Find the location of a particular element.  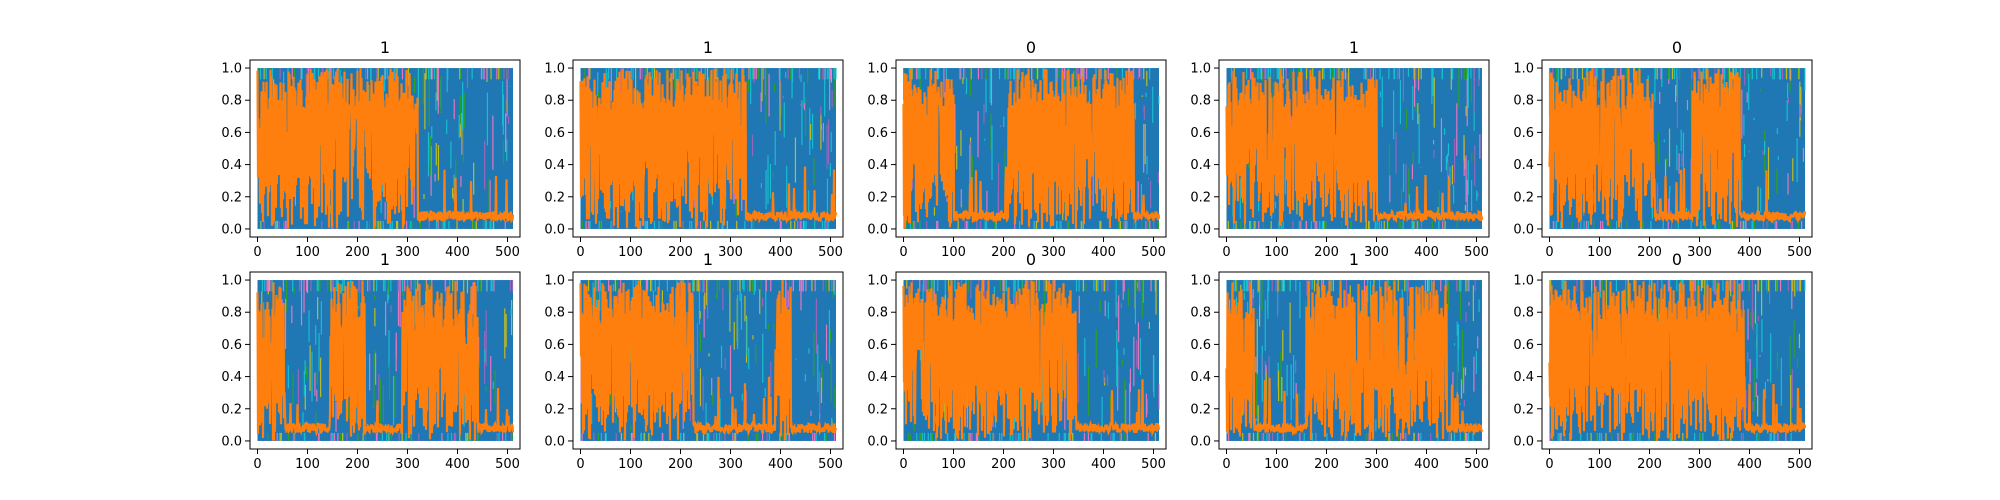

subplot-2: 0 100 200 300 400 500 0.0 0.2 0.4 0.6 0.8 1.0 1 is located at coordinates (694, 149).